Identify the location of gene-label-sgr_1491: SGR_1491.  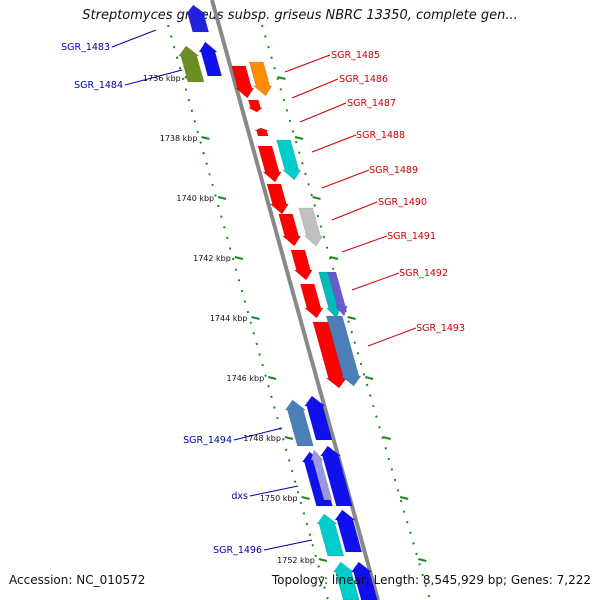
(411, 236).